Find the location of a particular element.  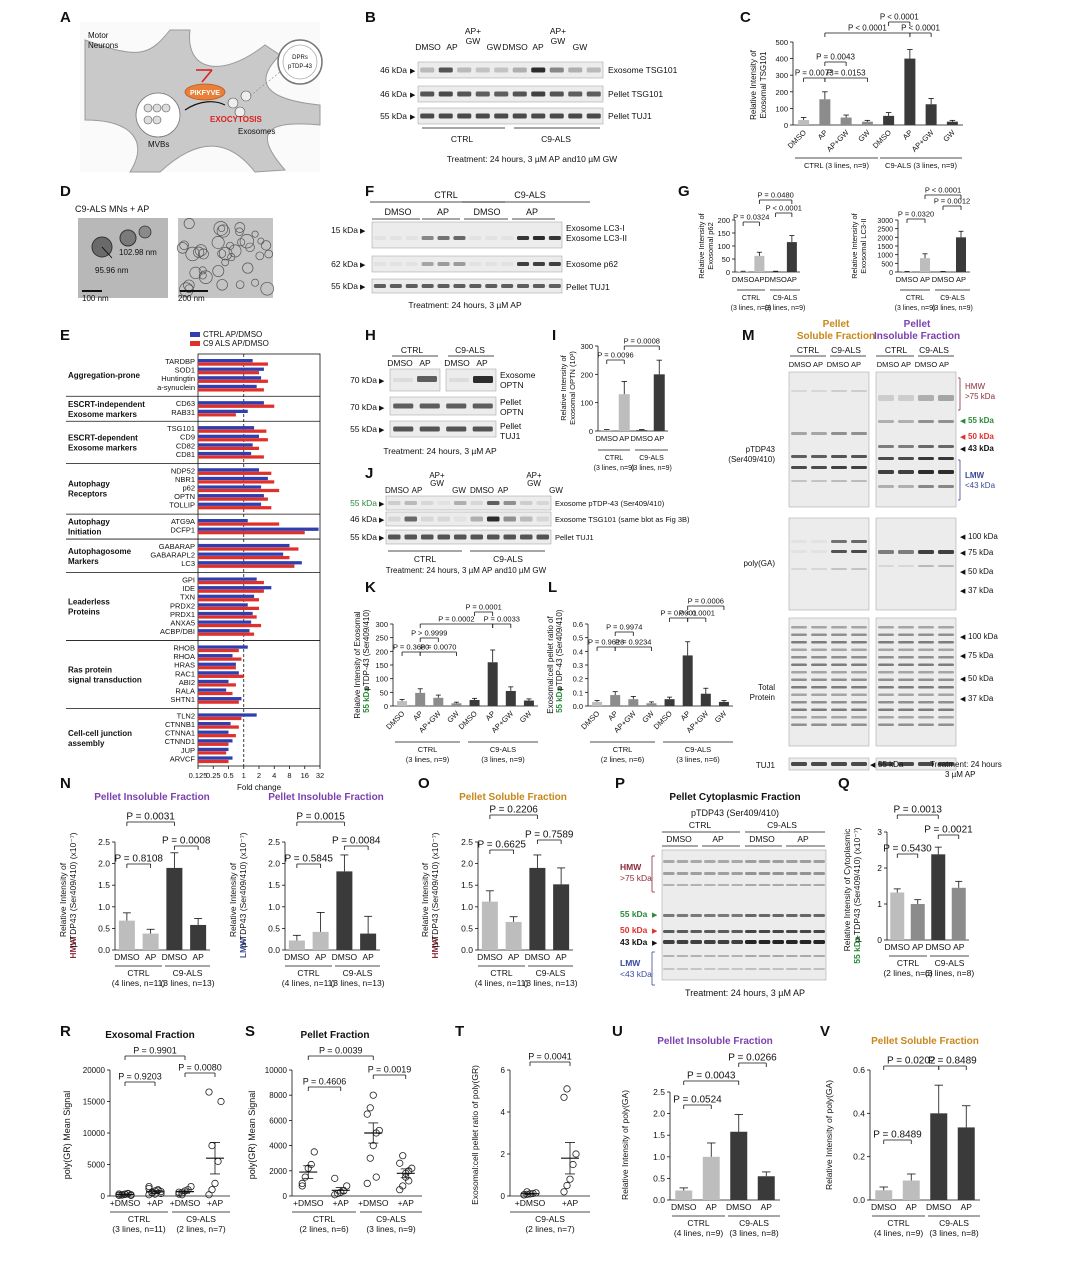

y-tick-label: 0.5 is located at coordinates (467, 928).